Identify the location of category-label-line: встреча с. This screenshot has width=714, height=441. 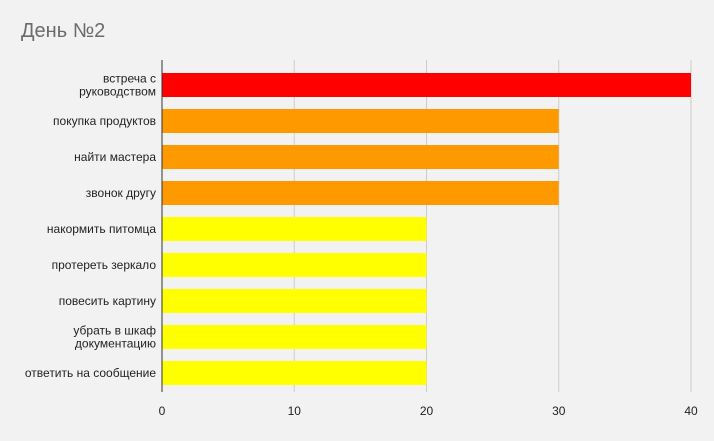
(129, 79).